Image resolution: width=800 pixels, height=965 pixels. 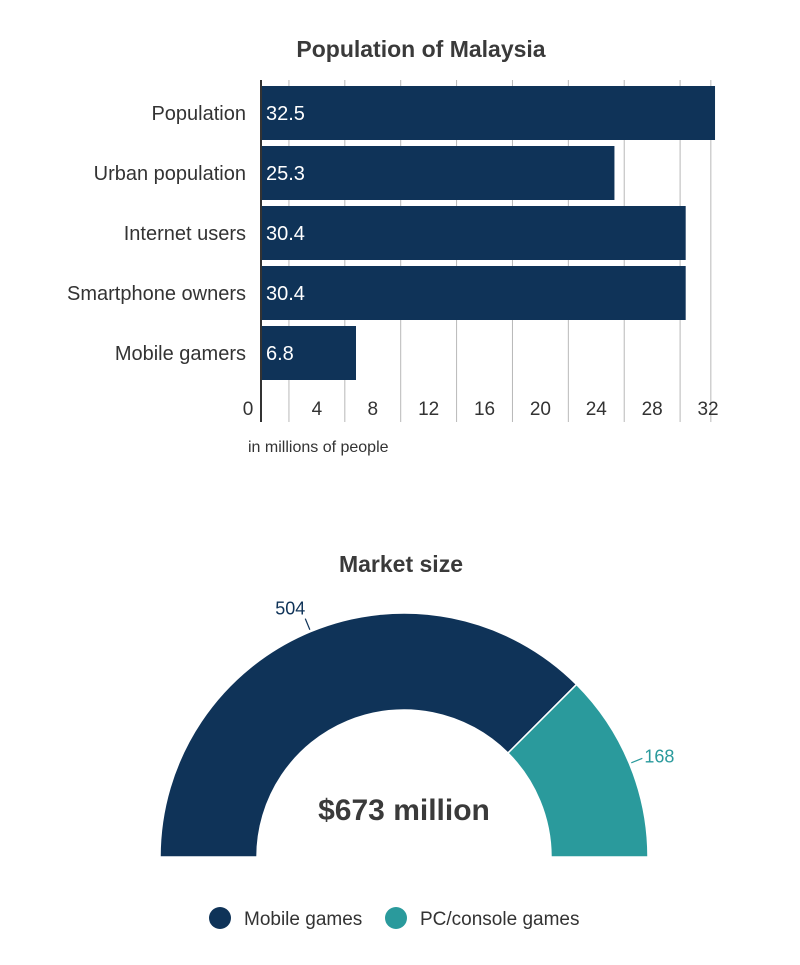 I want to click on x-tick-label: 32, so click(x=707, y=409).